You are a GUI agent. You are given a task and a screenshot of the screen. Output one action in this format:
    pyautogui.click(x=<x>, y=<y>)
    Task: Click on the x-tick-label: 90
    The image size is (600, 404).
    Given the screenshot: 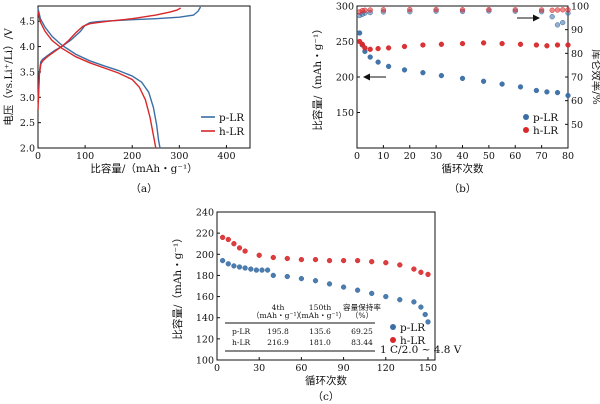 What is the action you would take?
    pyautogui.click(x=344, y=368)
    